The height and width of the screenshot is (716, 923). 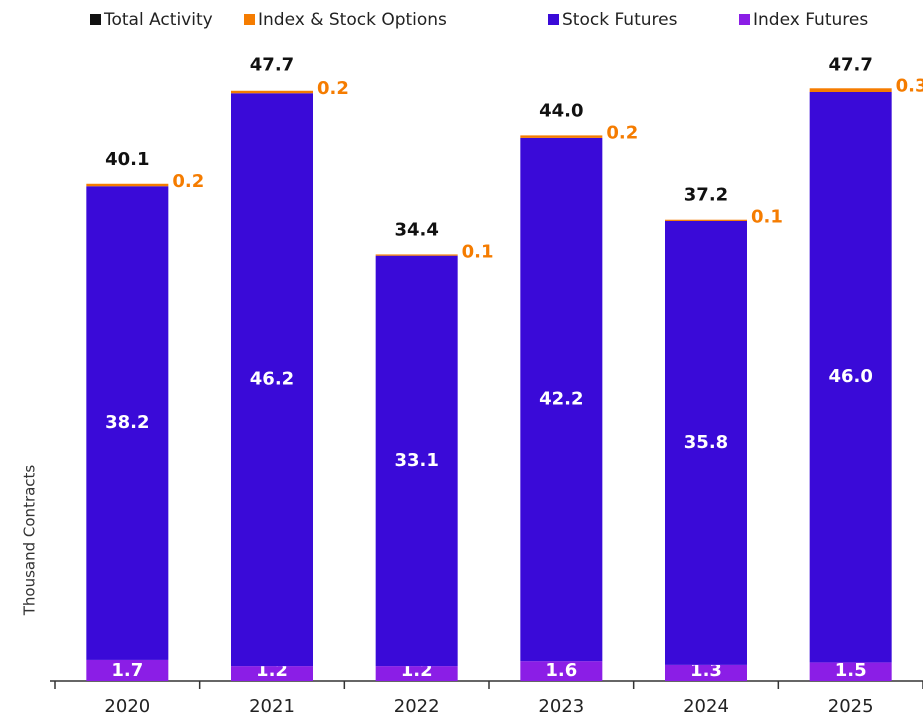 What do you see at coordinates (851, 706) in the screenshot?
I see `x-tick-label: 2025` at bounding box center [851, 706].